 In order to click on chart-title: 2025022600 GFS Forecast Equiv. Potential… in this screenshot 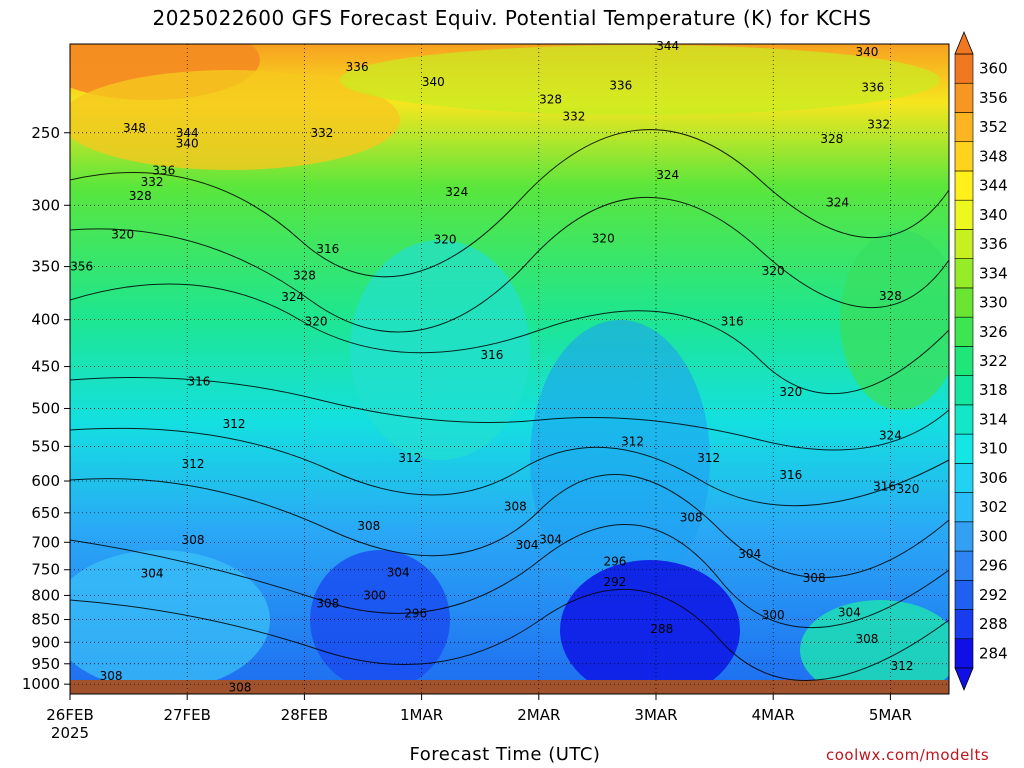, I will do `click(512, 18)`.